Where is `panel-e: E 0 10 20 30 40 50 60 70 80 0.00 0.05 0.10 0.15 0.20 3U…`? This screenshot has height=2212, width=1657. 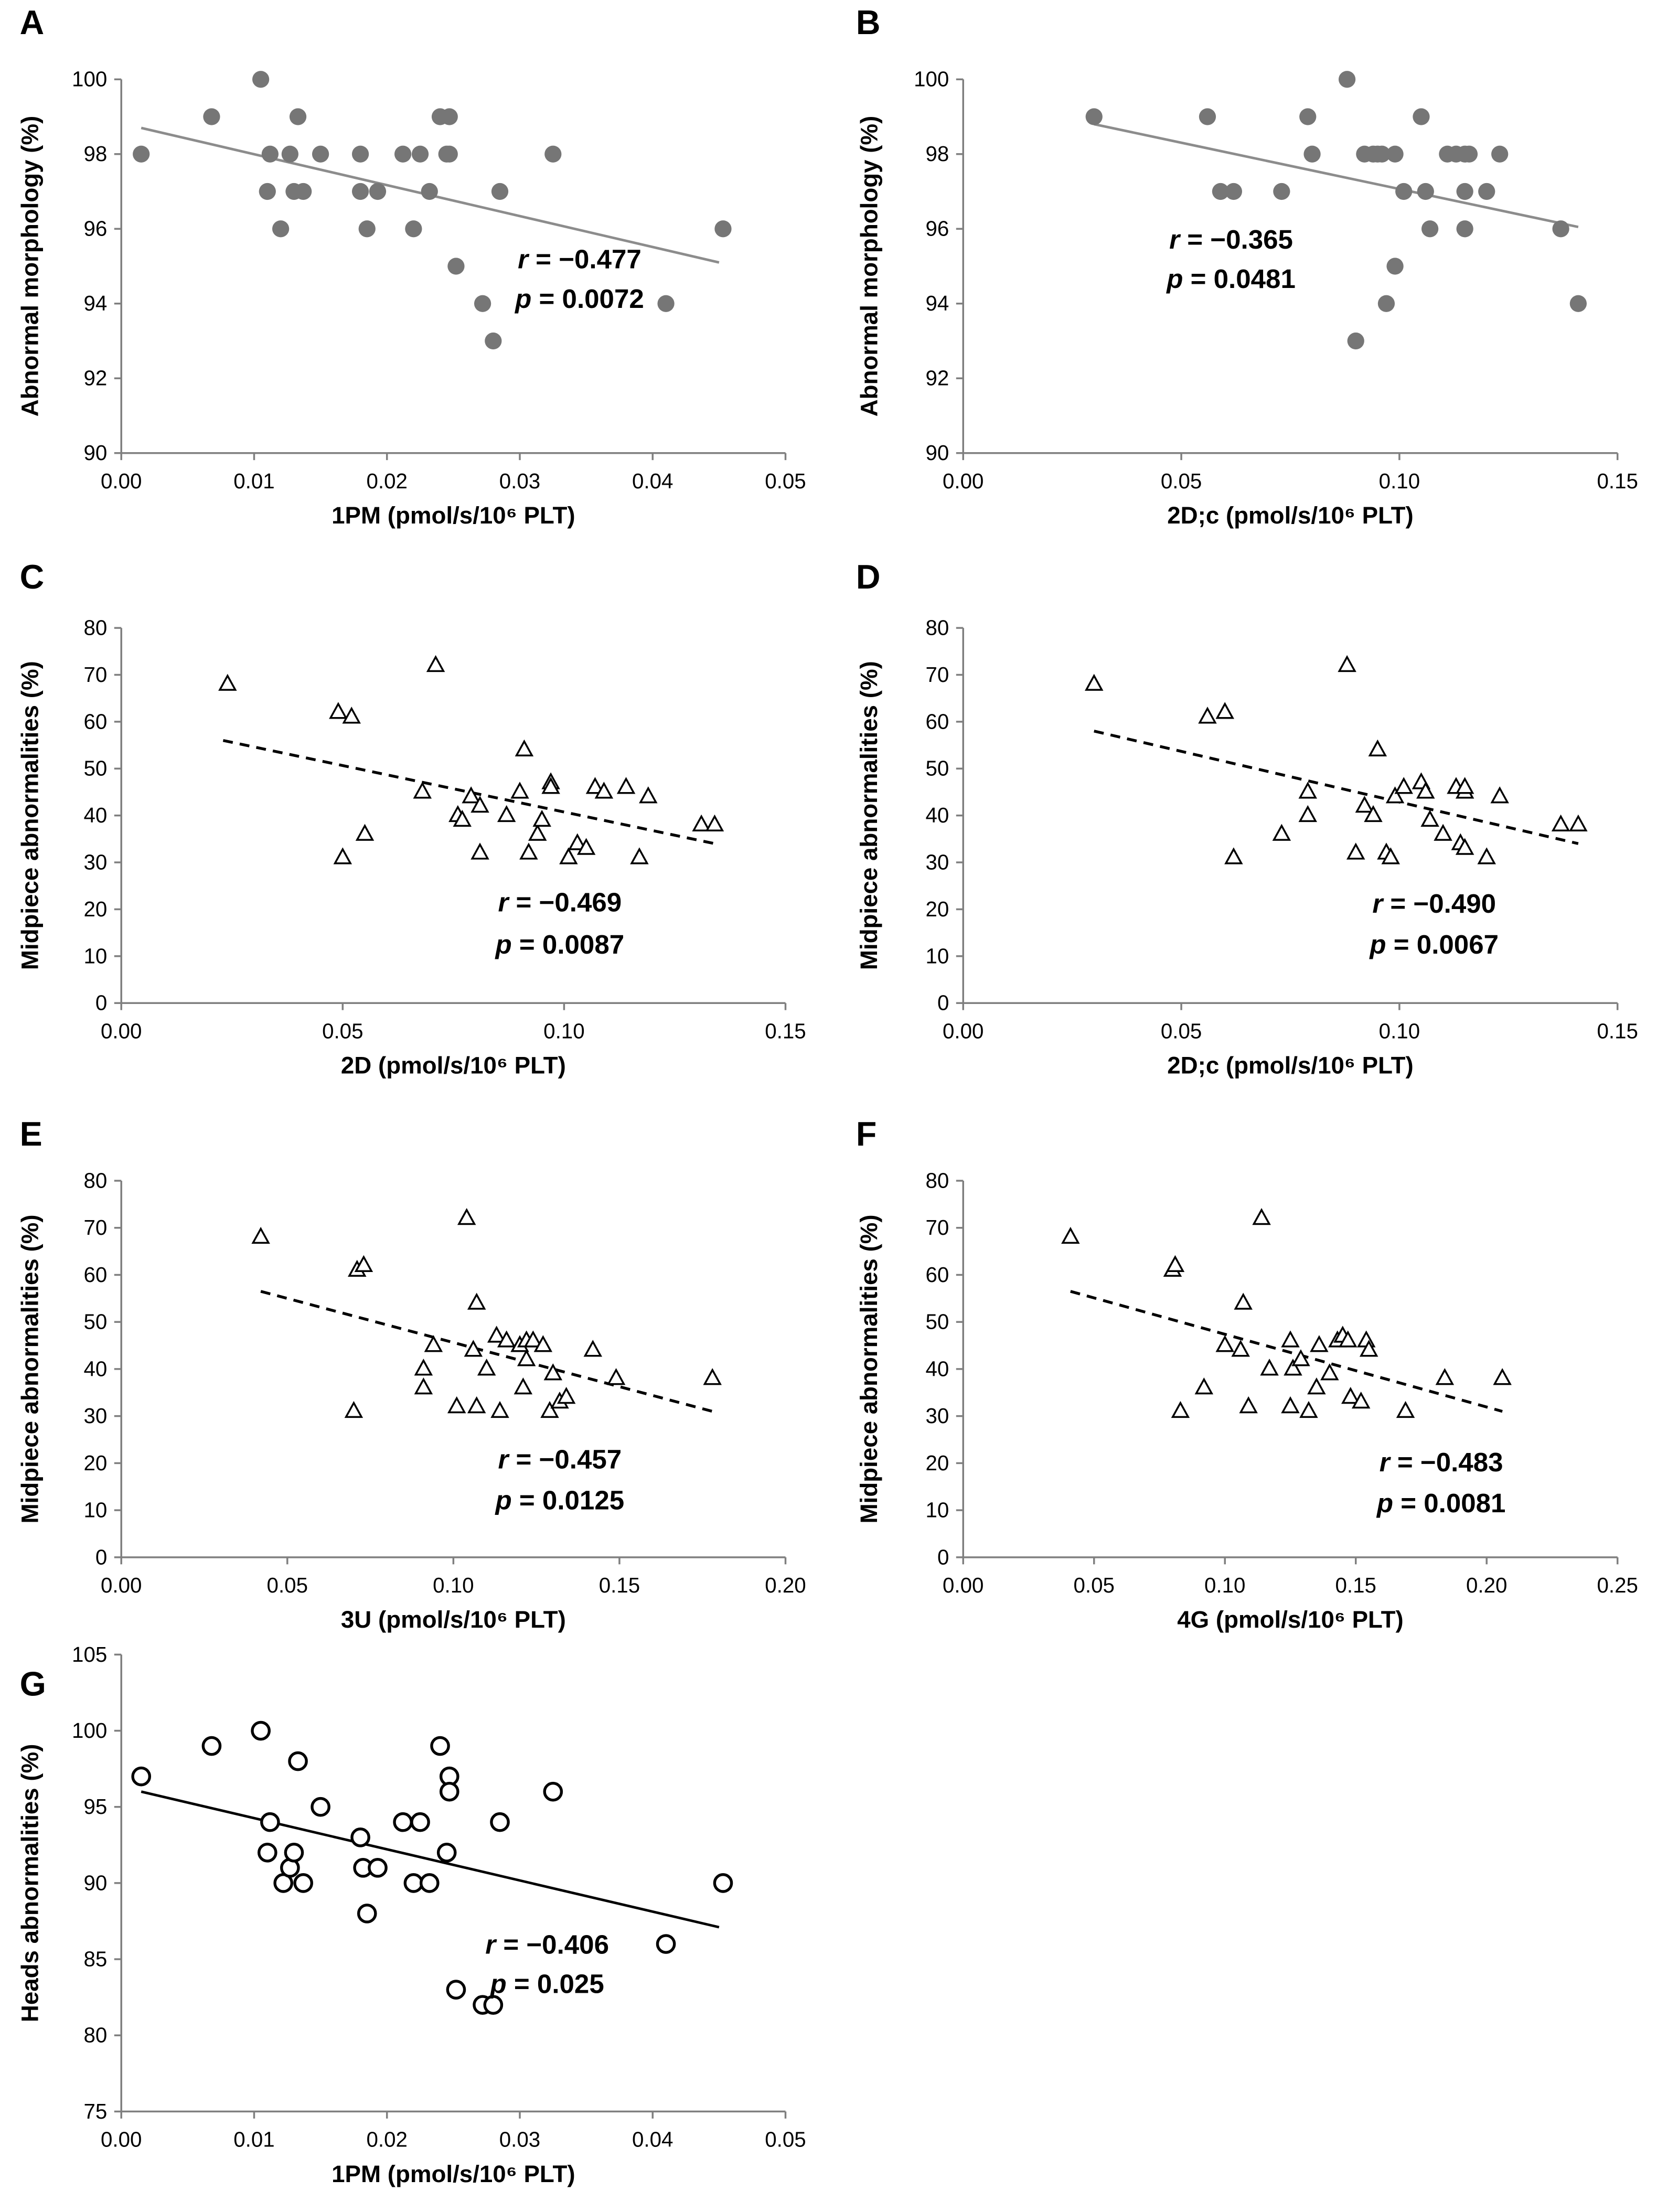 panel-e: E 0 10 20 30 40 50 60 70 80 0.00 0.05 0.10 0.15 0.20 3U… is located at coordinates (411, 1374).